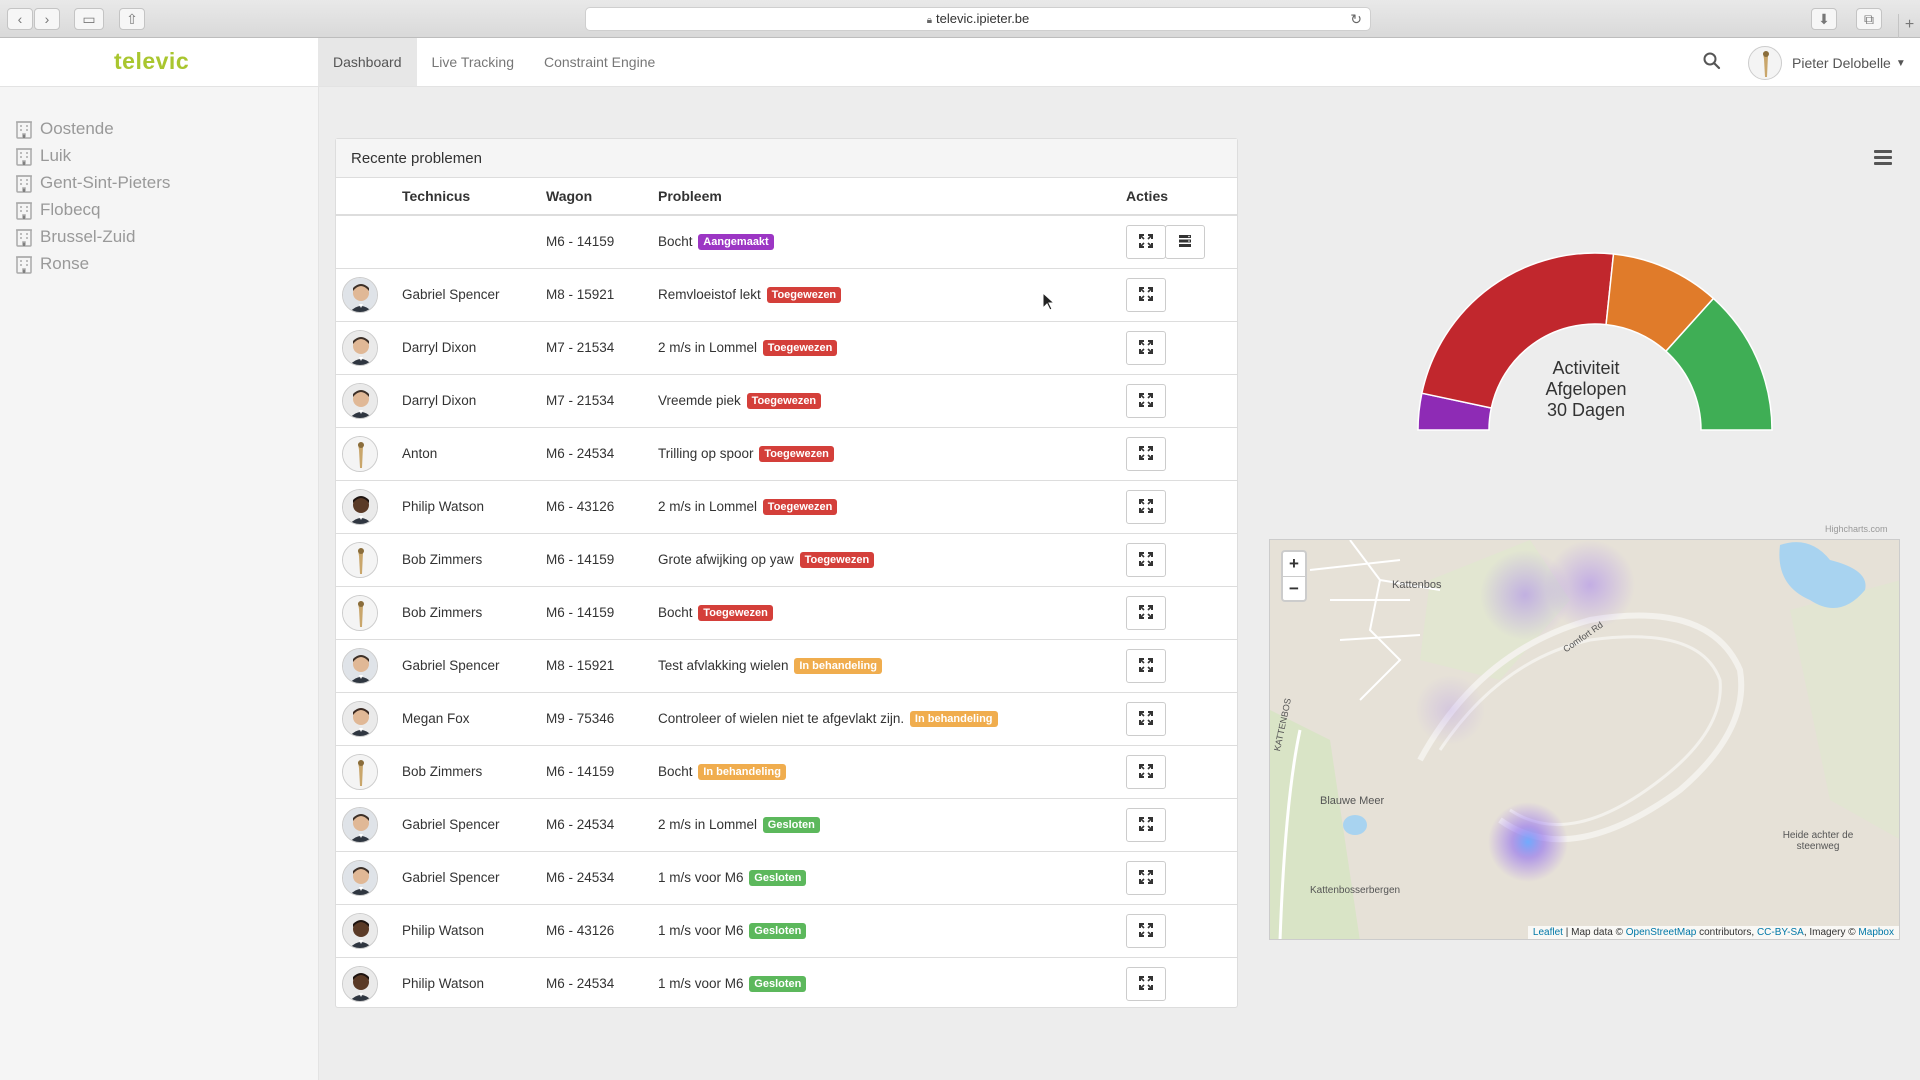  I want to click on osm-link: OpenStreetMap, so click(1661, 932).